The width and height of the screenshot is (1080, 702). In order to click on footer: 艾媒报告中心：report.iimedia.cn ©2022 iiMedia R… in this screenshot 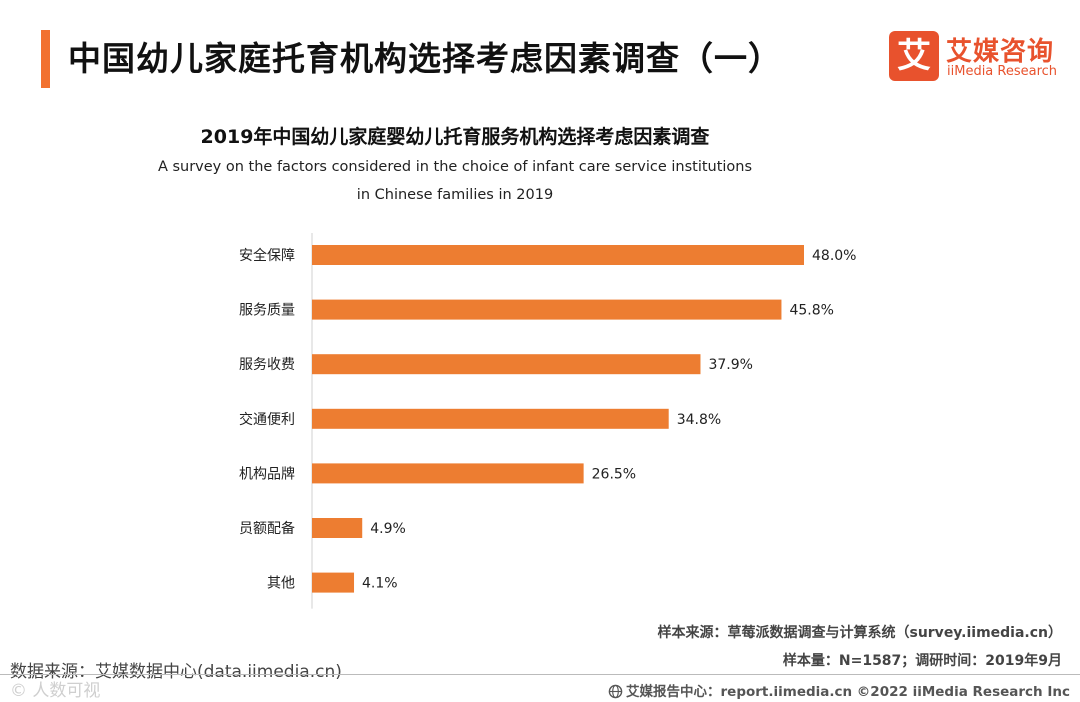, I will do `click(839, 690)`.